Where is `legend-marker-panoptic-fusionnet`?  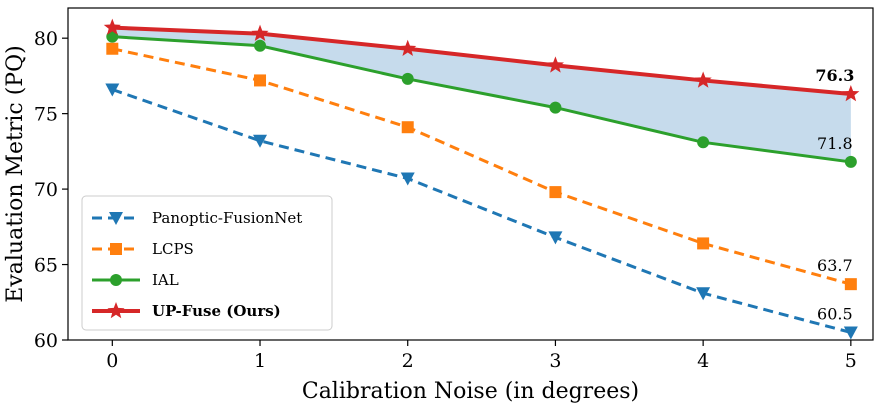
legend-marker-panoptic-fusionnet is located at coordinates (116, 218).